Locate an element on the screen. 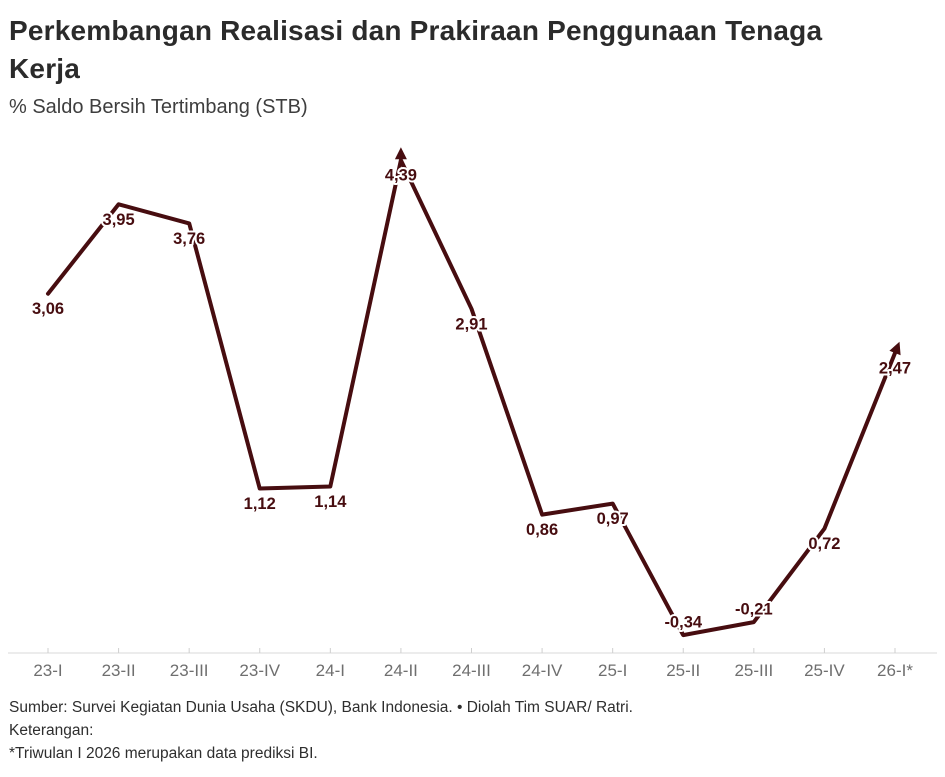  data-point-label: 3,76 is located at coordinates (189, 239).